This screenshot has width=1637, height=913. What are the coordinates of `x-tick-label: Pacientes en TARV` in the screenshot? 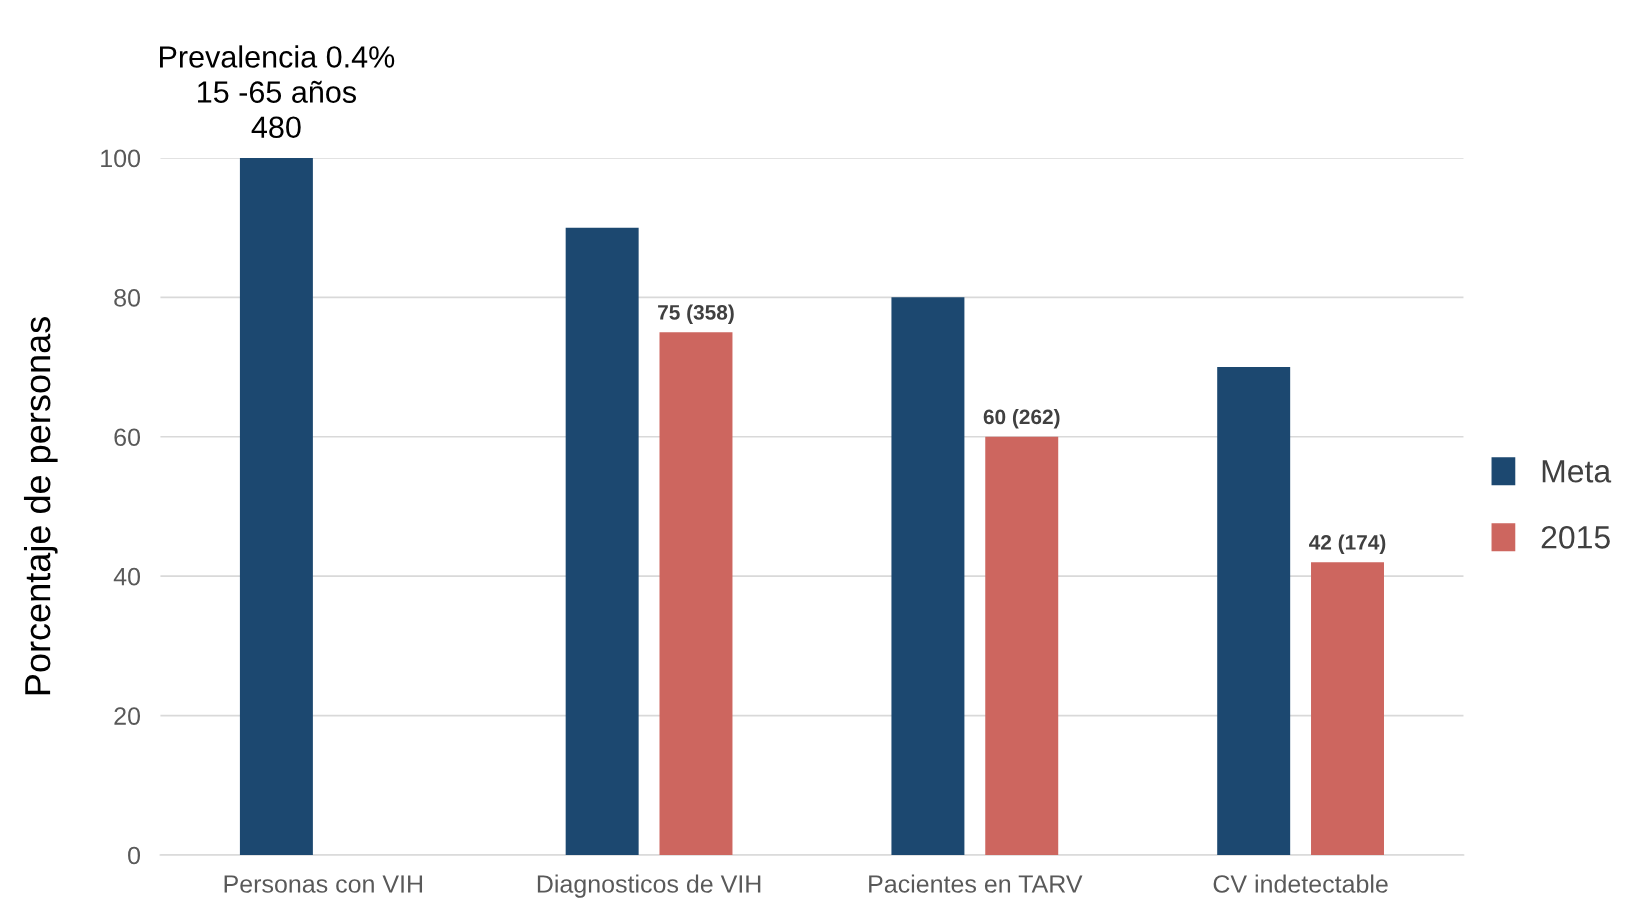 It's located at (976, 883).